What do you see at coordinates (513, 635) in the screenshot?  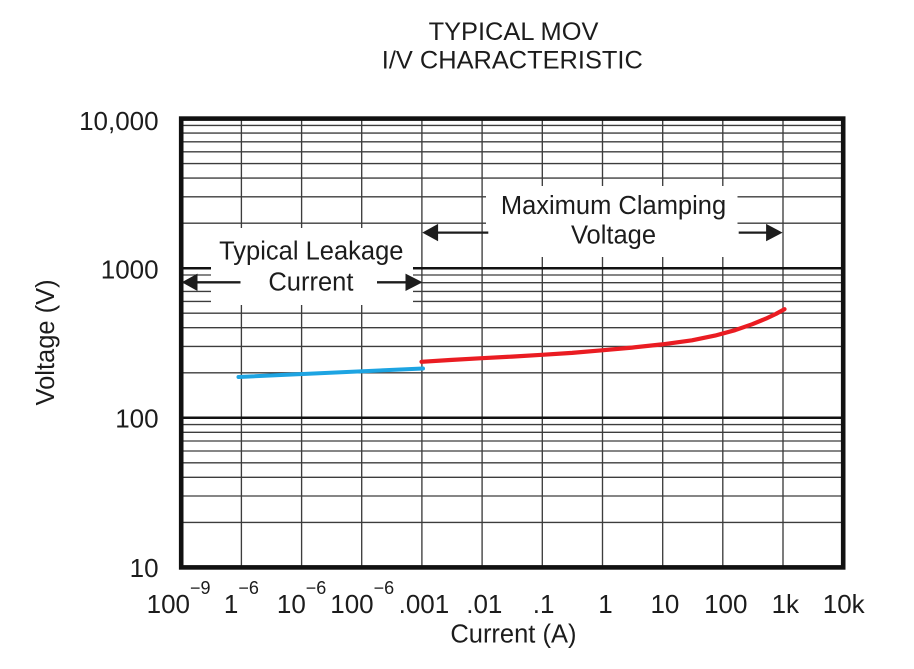 I see `svg-text: Current (A)` at bounding box center [513, 635].